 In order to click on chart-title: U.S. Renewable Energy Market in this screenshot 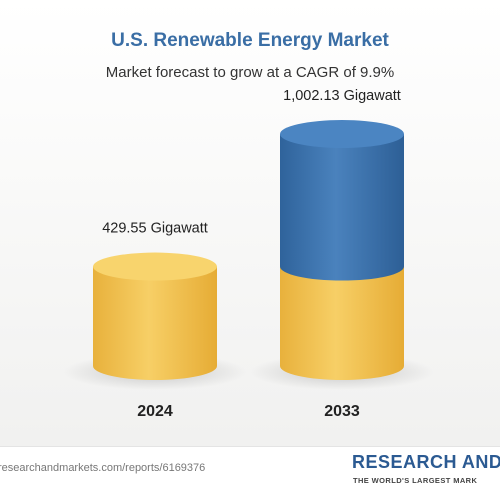, I will do `click(250, 40)`.